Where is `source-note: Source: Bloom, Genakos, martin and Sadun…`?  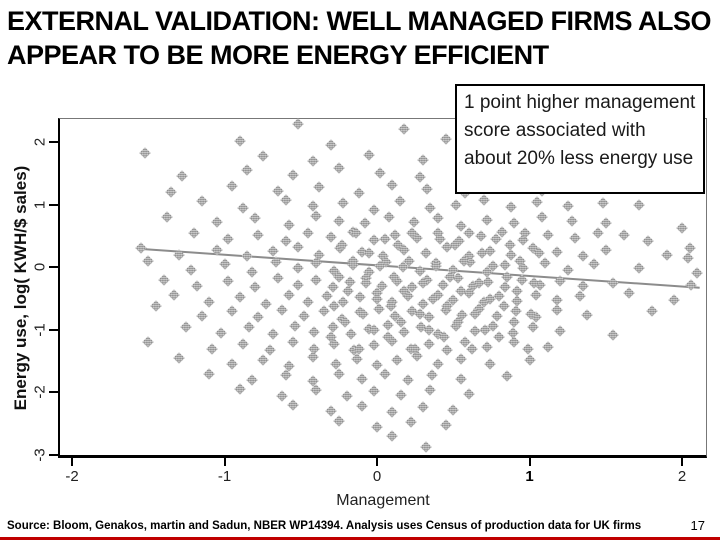 source-note: Source: Bloom, Genakos, martin and Sadun… is located at coordinates (324, 526).